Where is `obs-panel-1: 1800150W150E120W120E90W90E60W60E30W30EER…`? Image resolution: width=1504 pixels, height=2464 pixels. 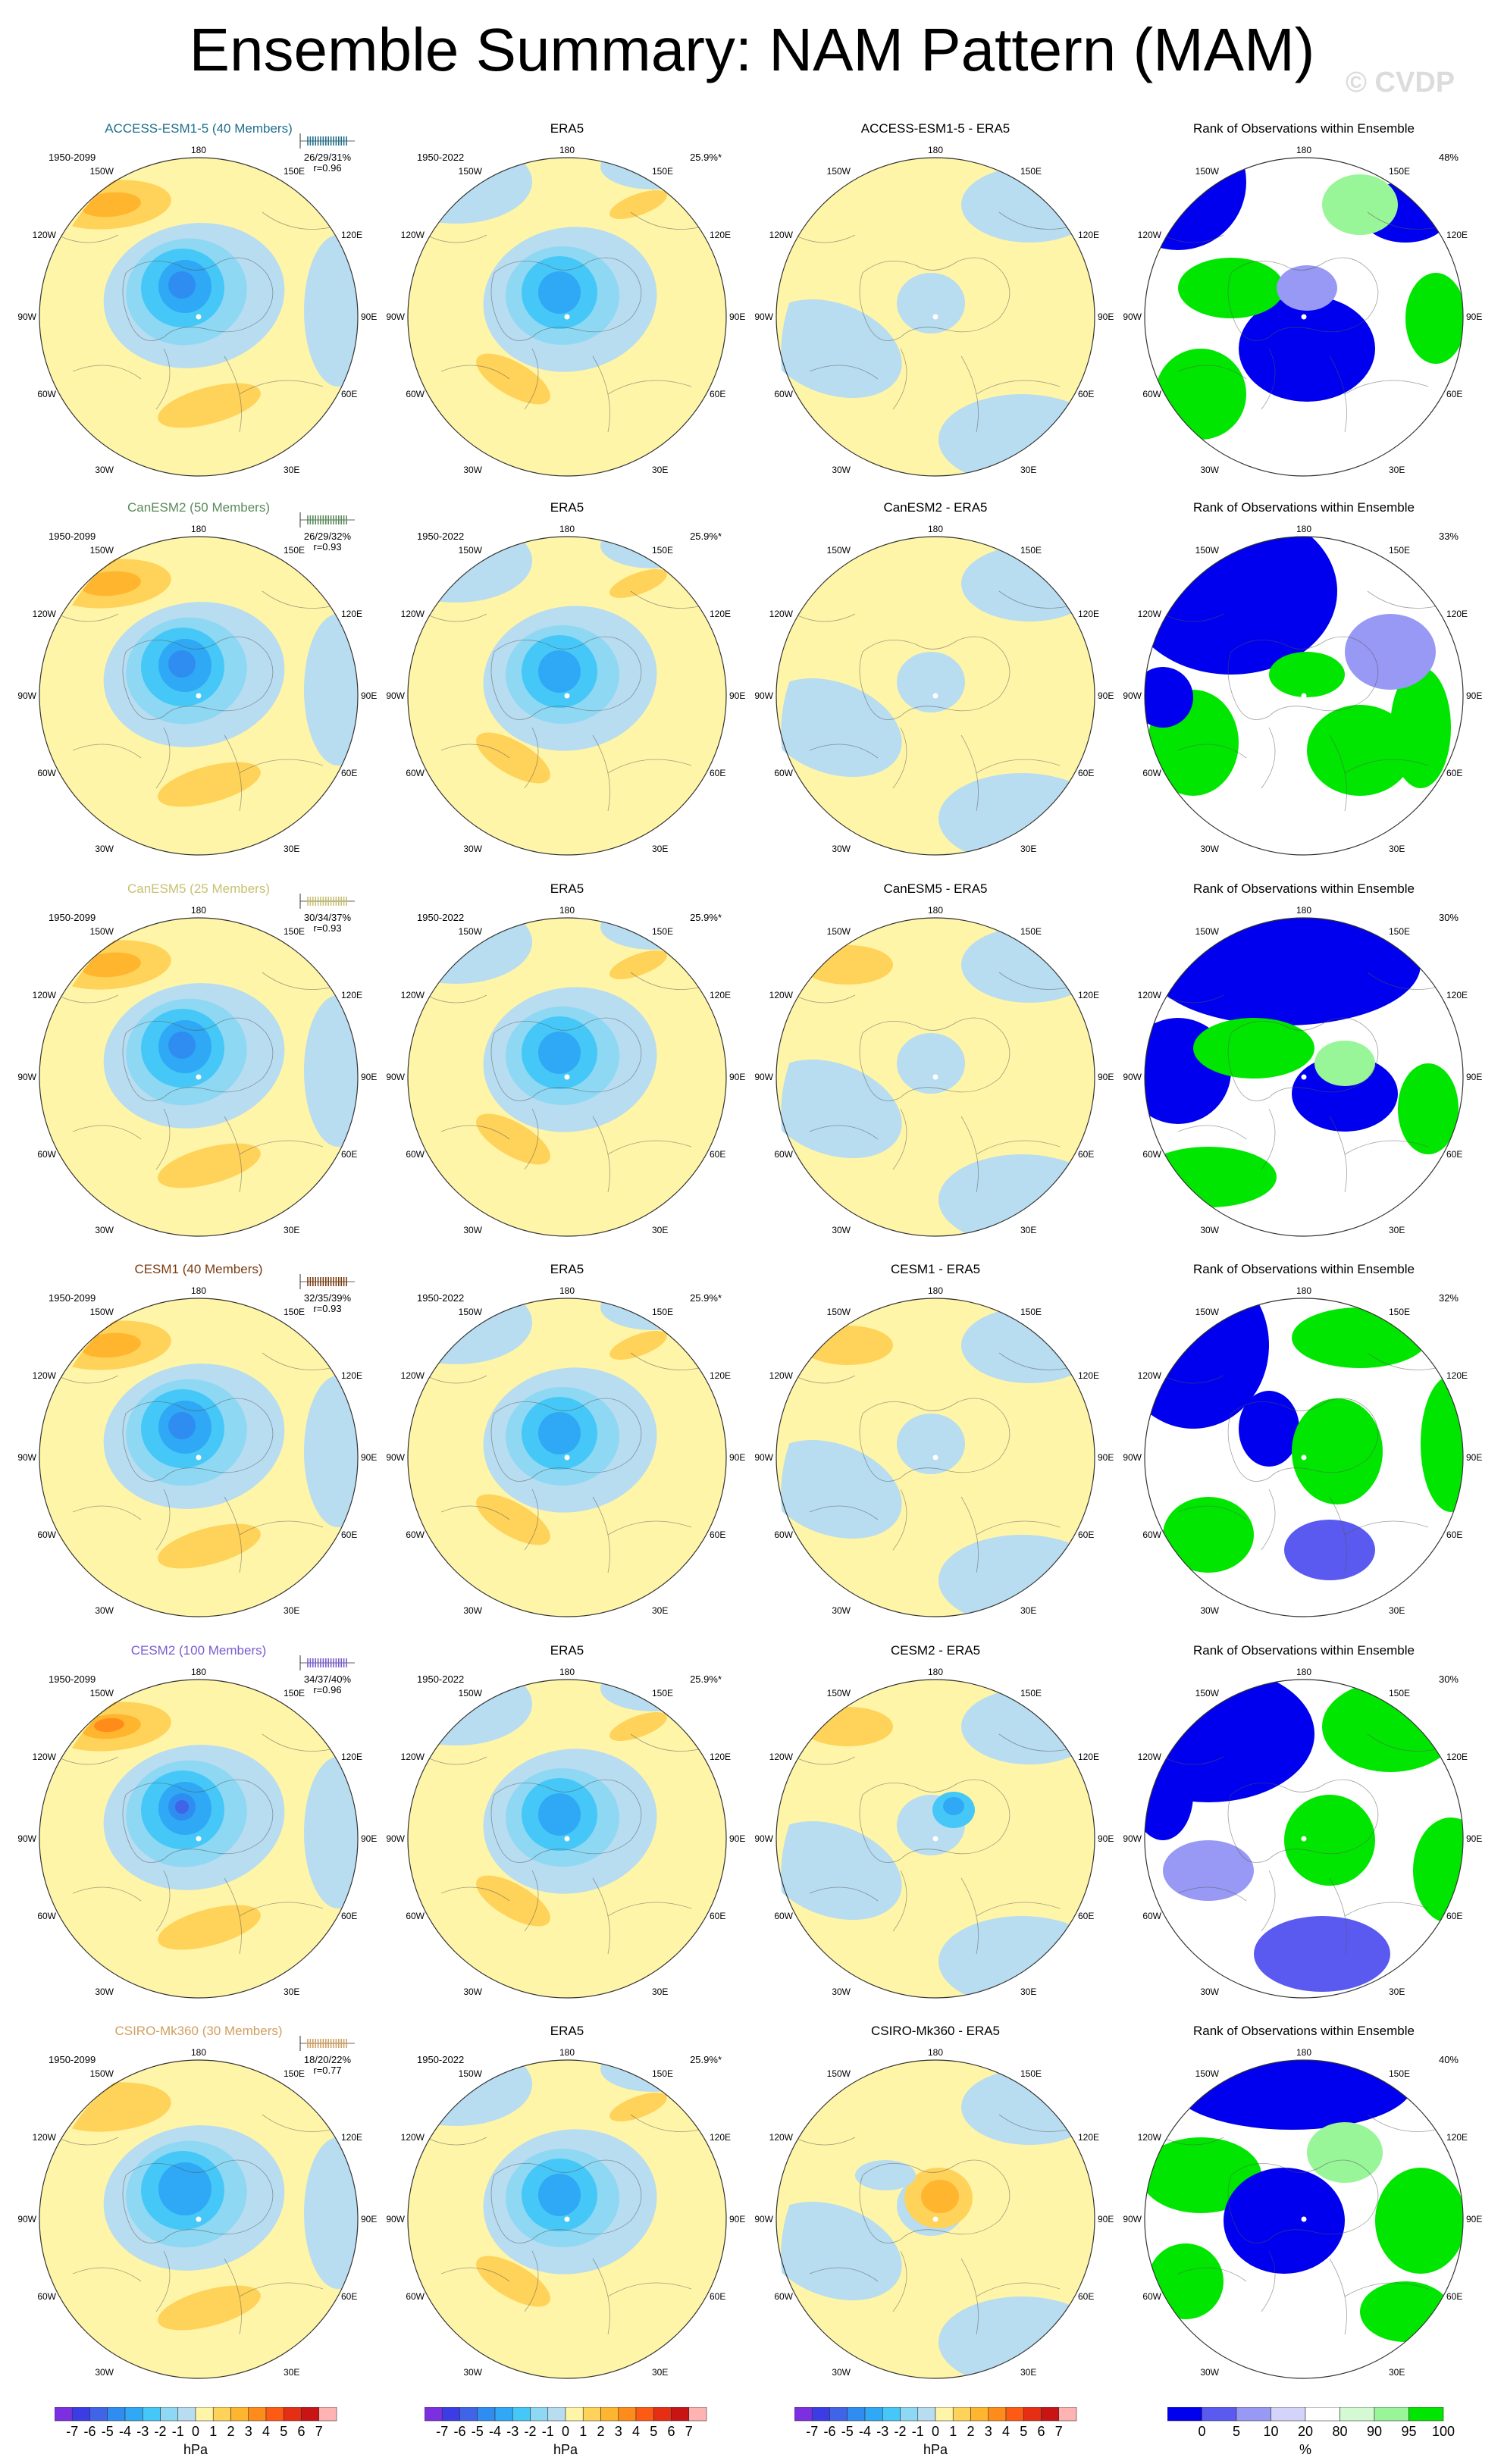
obs-panel-1: 1800150W150E120W120E90W90E60W60E30W30EER… is located at coordinates (567, 299).